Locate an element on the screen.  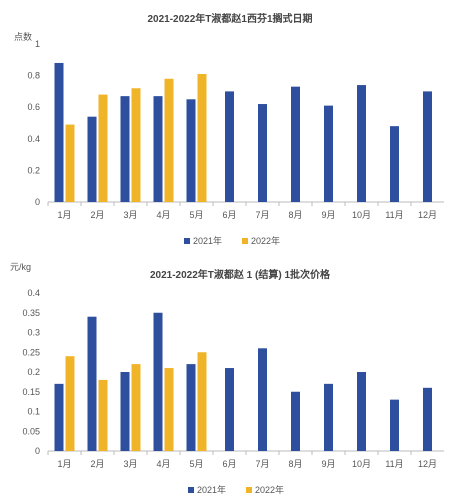
y-tick-label: 0.3 is located at coordinates (33, 333).